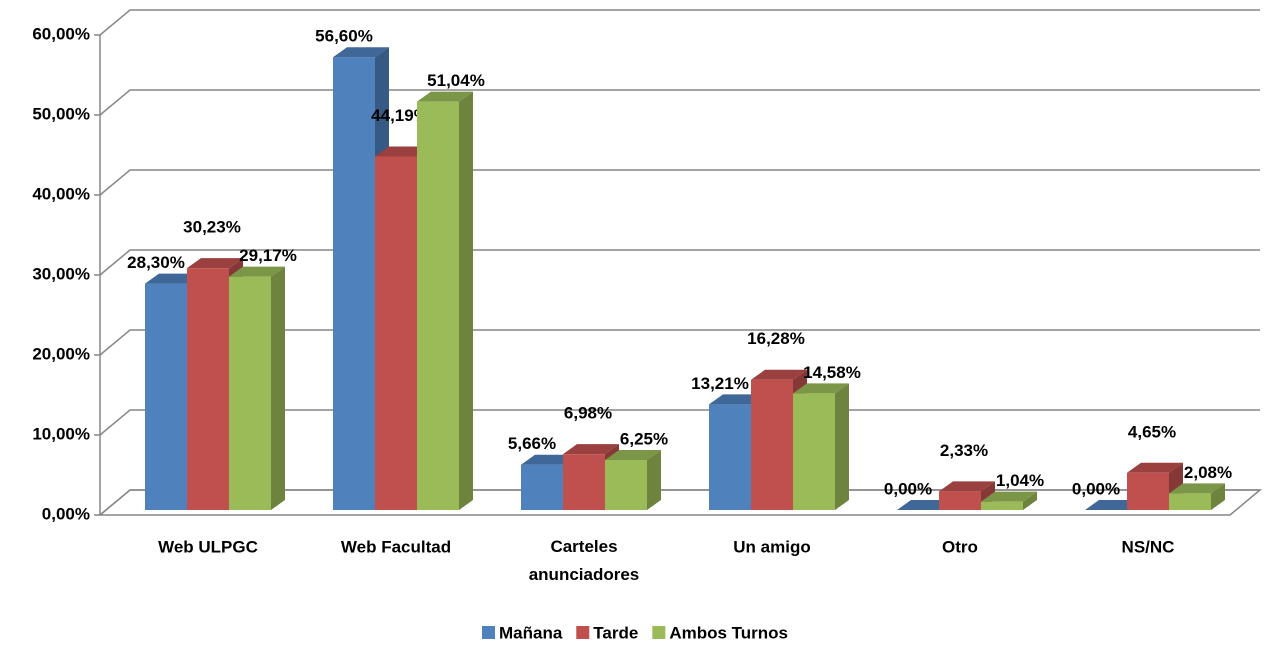  I want to click on y-tick-label: 0,00%, so click(66, 513).